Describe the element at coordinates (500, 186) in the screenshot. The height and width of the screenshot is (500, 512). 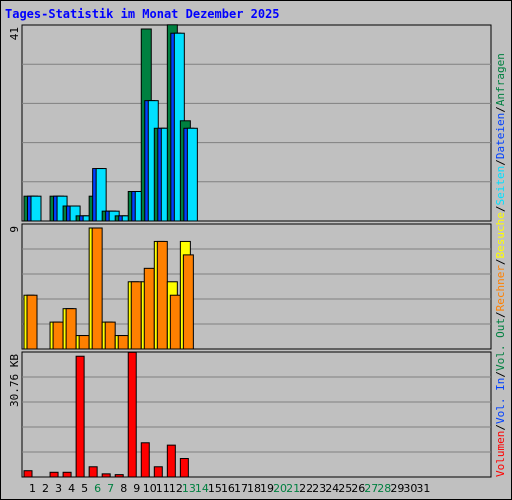
I see `legend-seiten: Seiten` at that location.